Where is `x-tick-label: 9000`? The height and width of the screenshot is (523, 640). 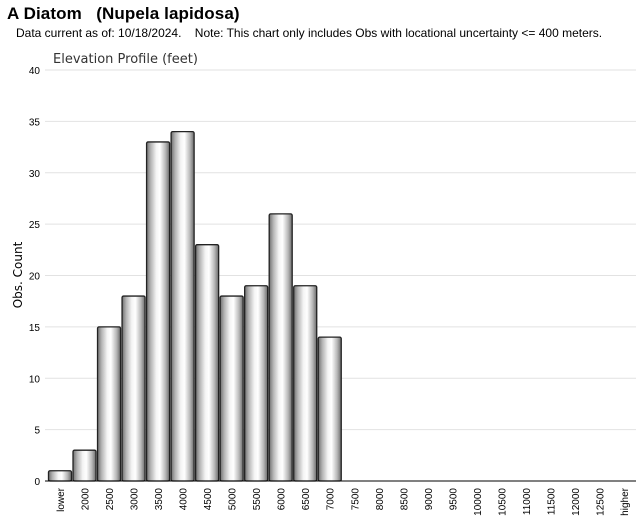
x-tick-label: 9000 is located at coordinates (429, 499).